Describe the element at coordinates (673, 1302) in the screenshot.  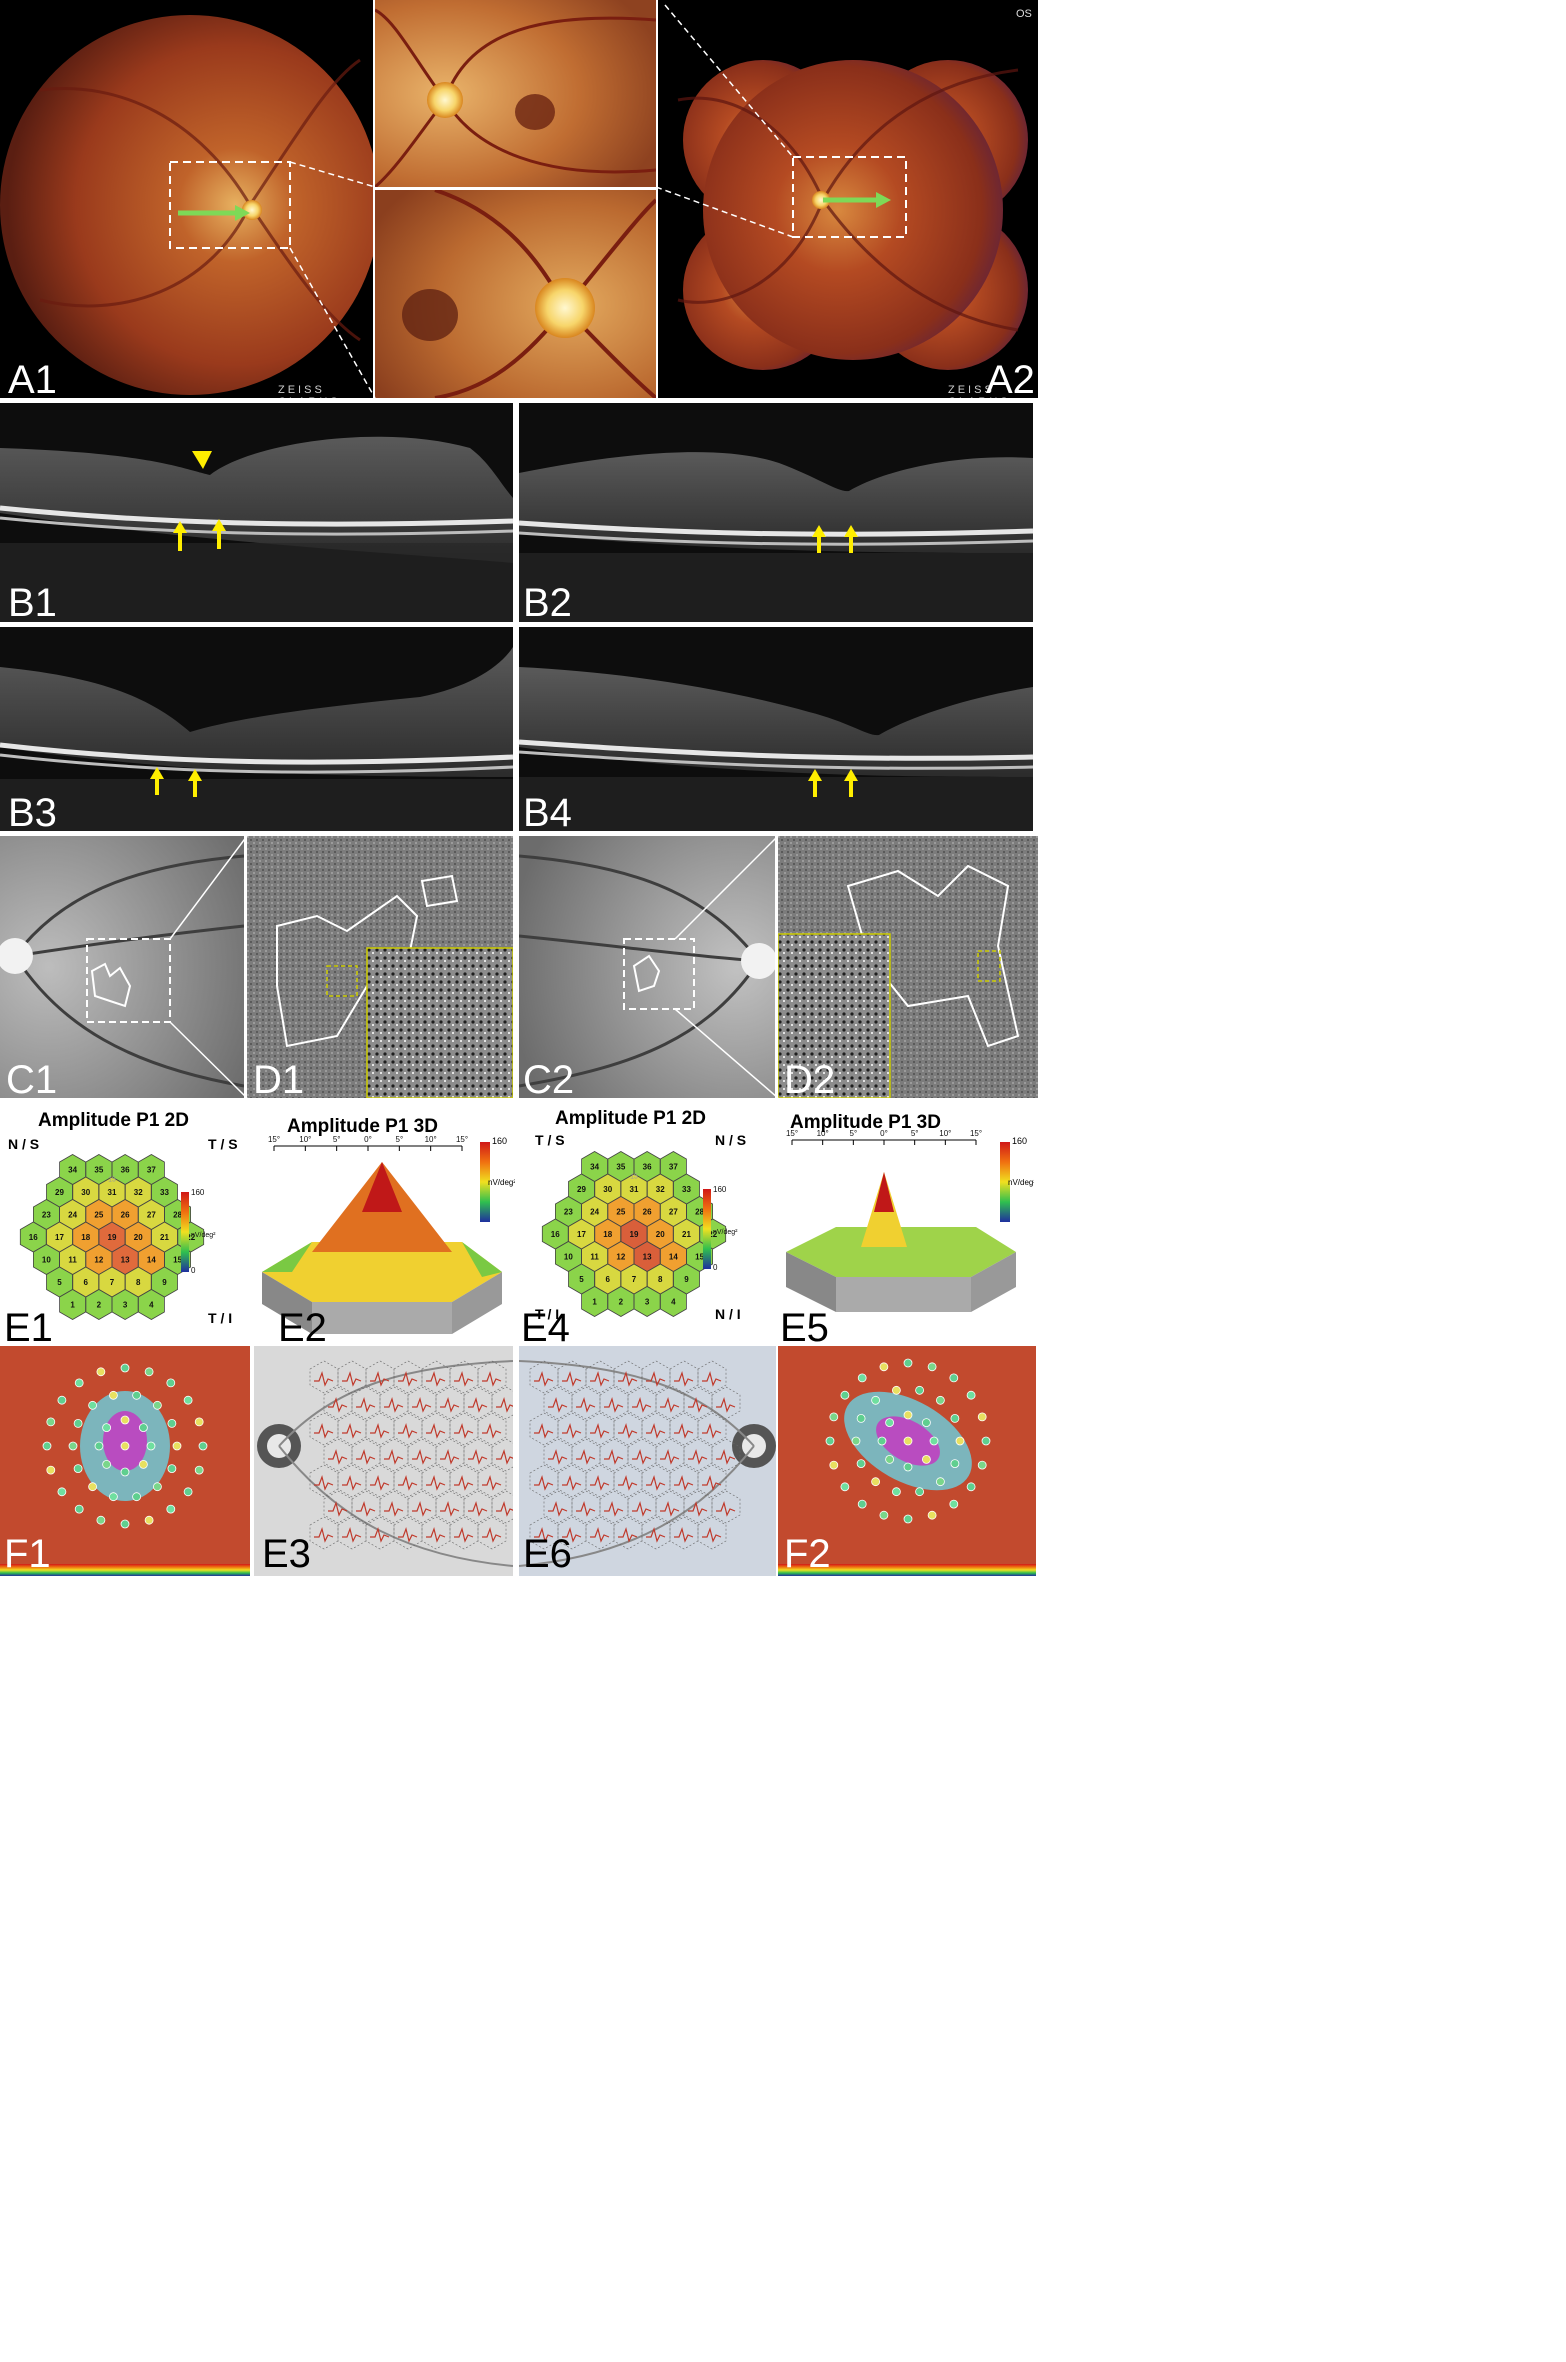
I see `hex-cell-number: 4` at that location.